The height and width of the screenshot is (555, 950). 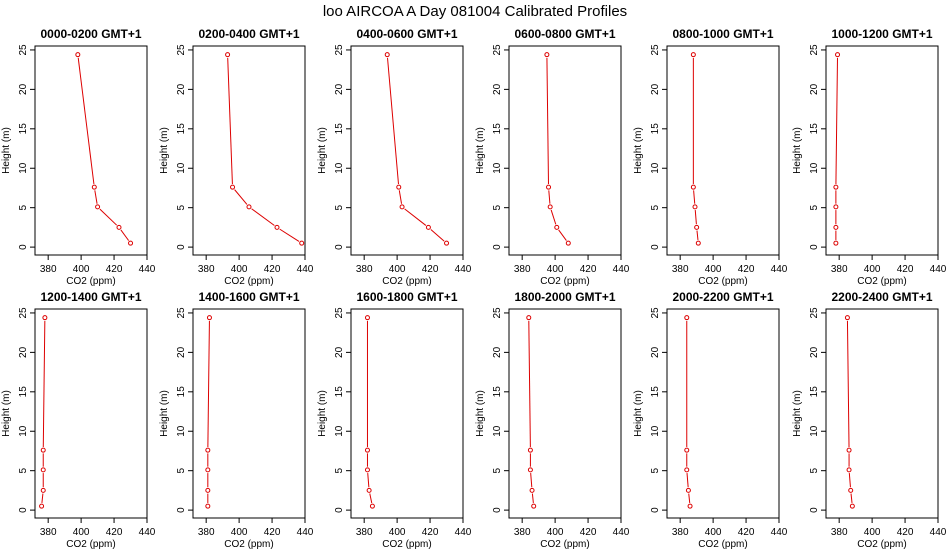 I want to click on panel-title: 0400-0600 GMT+1, so click(x=406, y=34).